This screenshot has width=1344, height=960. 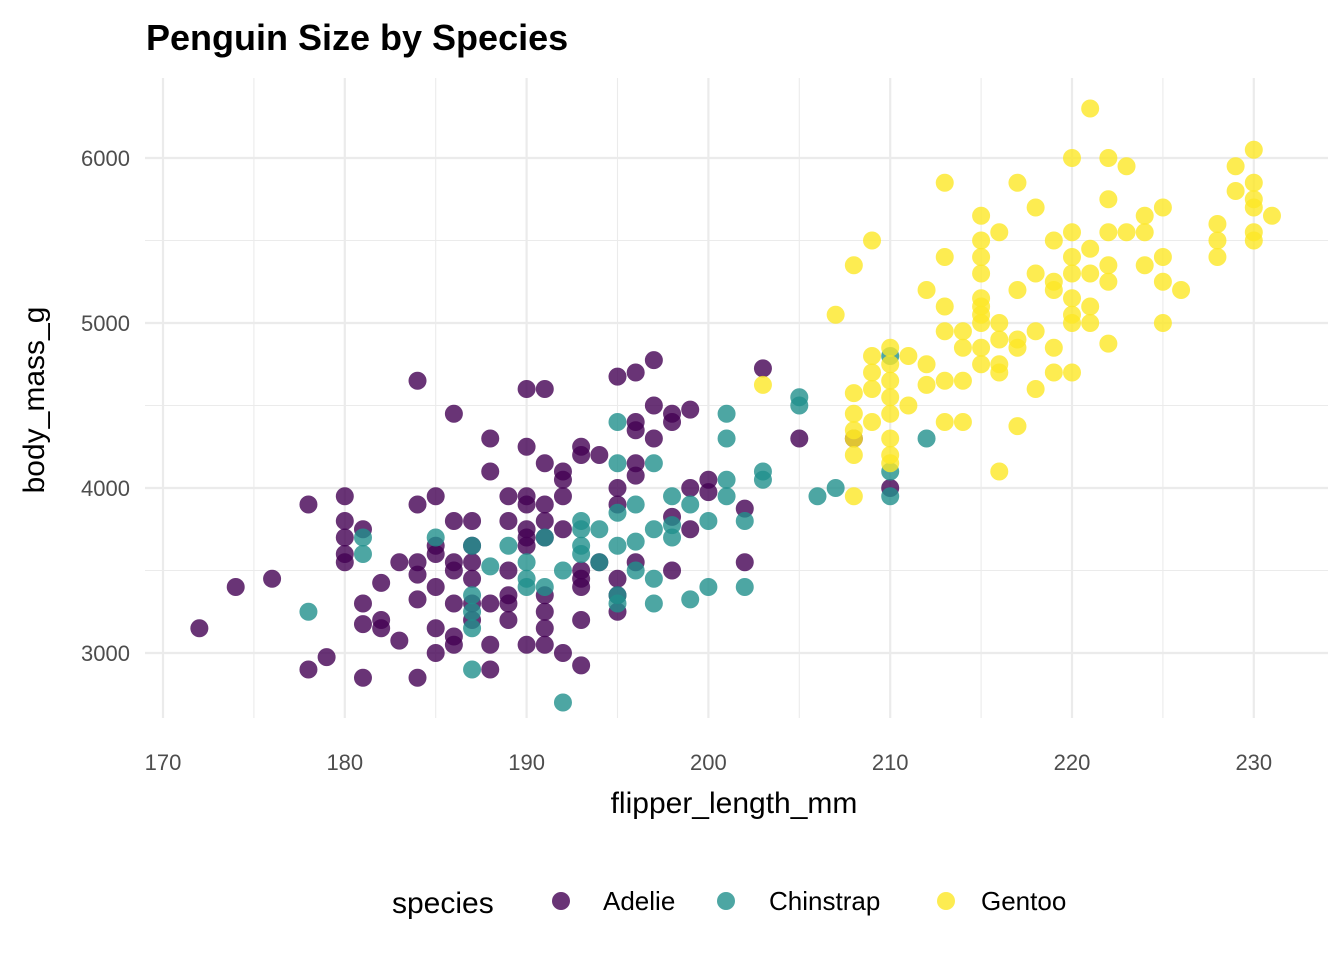 What do you see at coordinates (443, 903) in the screenshot?
I see `legend-title: species` at bounding box center [443, 903].